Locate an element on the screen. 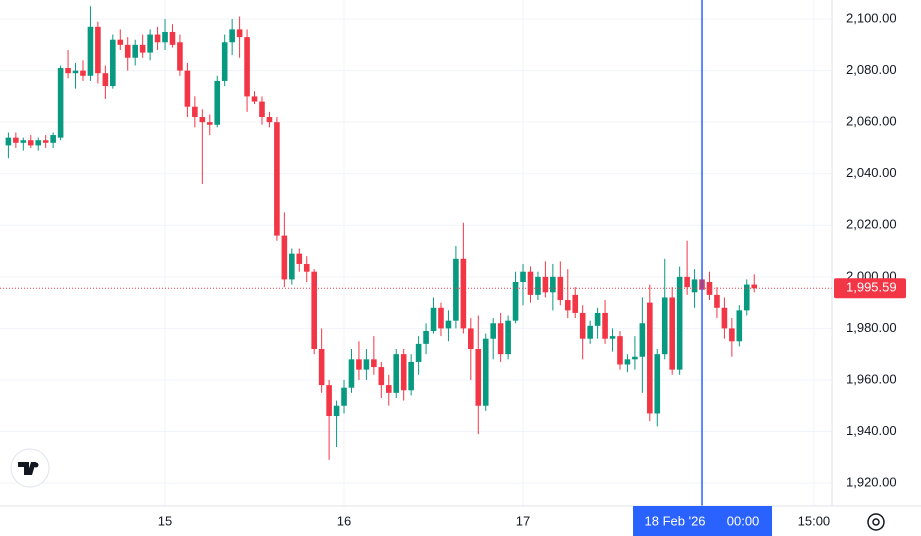  settings-icon is located at coordinates (876, 522).